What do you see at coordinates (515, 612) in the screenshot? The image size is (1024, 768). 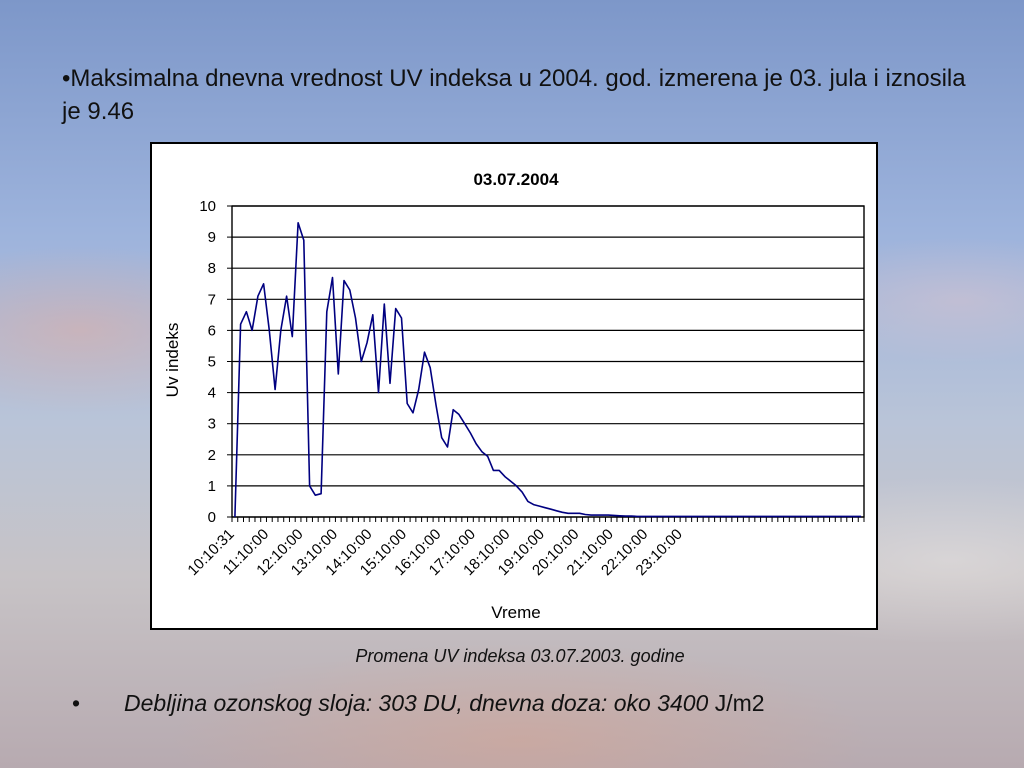 I see `x-axis-label: Vreme` at bounding box center [515, 612].